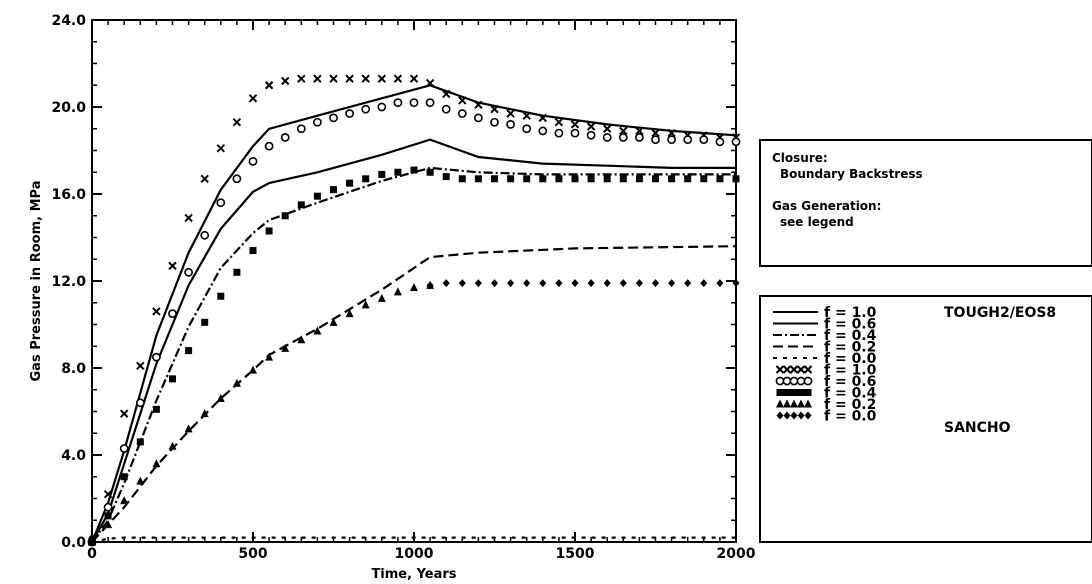  I want to click on annotation-closure-heading: Closure:, so click(800, 158).